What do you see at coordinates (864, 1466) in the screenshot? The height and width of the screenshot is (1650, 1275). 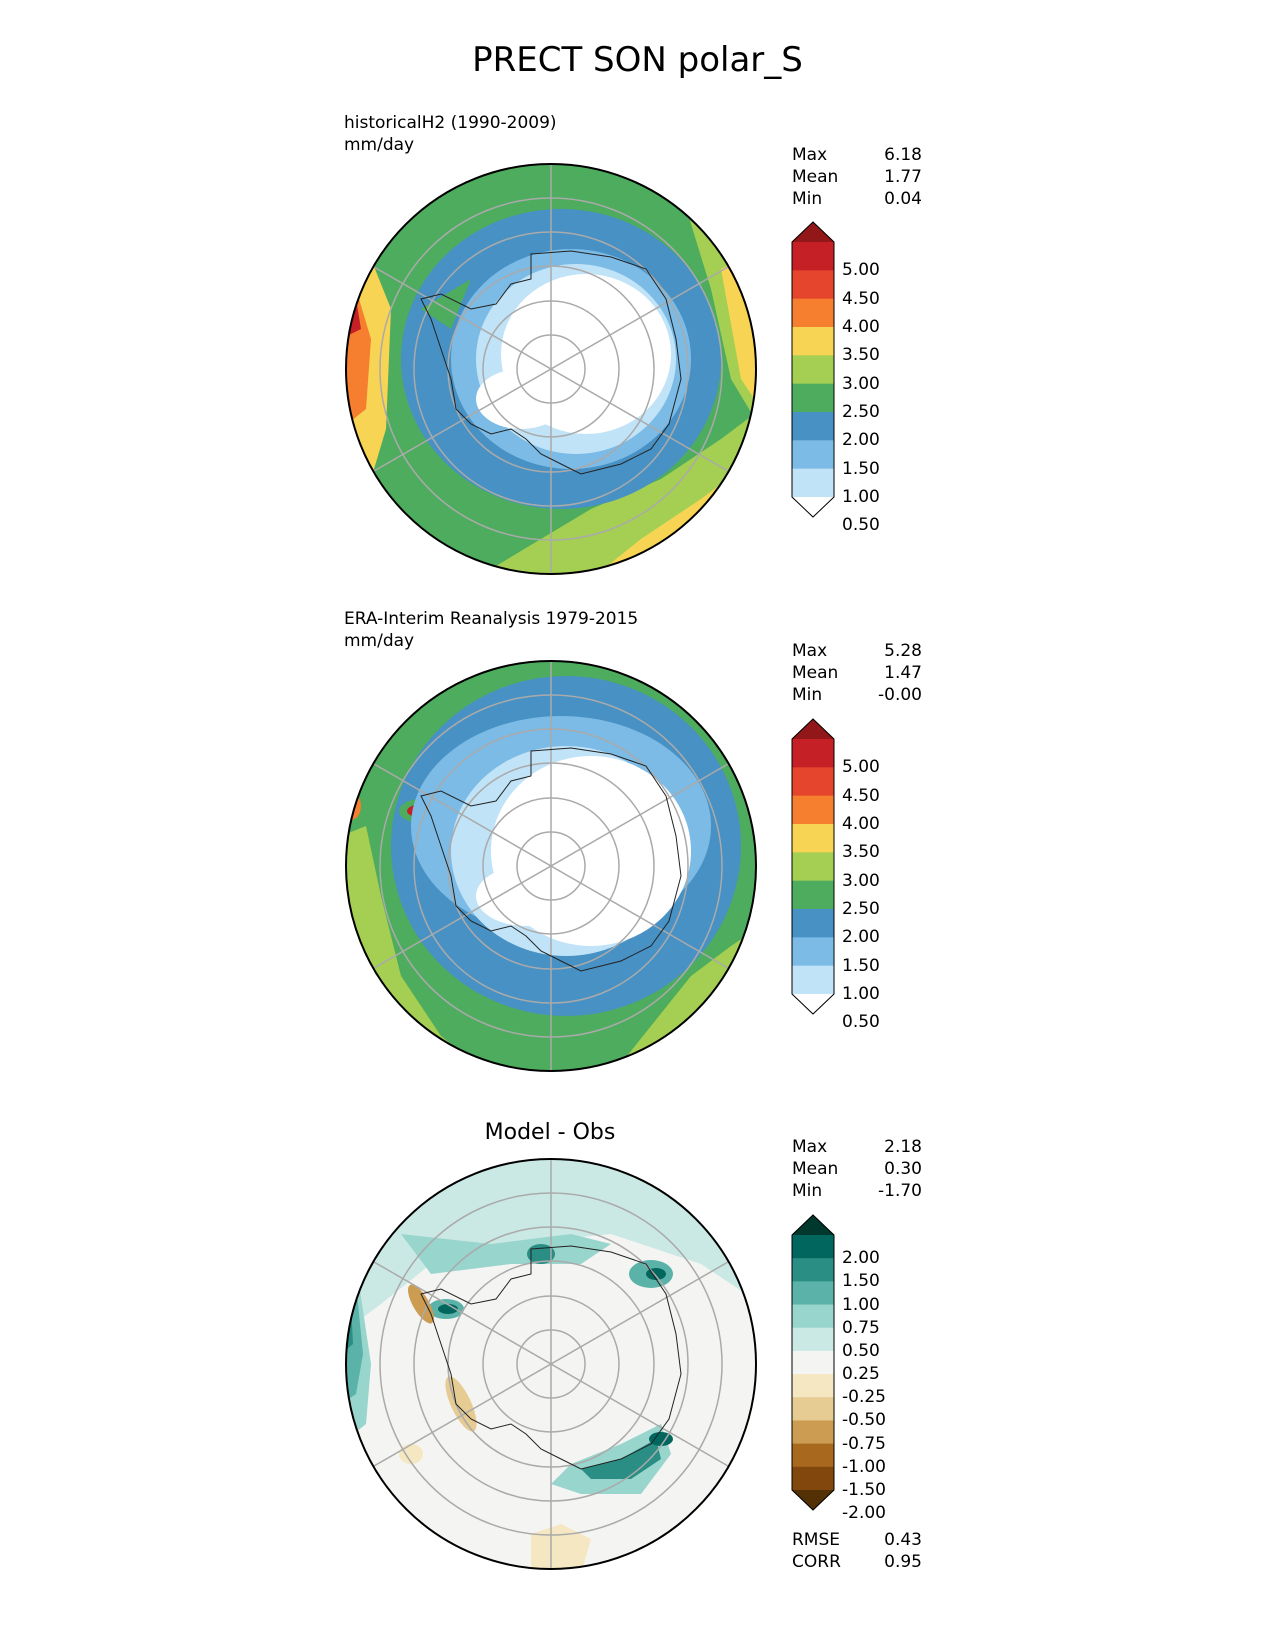 I see `colorbar-tick-label: -1.00` at bounding box center [864, 1466].